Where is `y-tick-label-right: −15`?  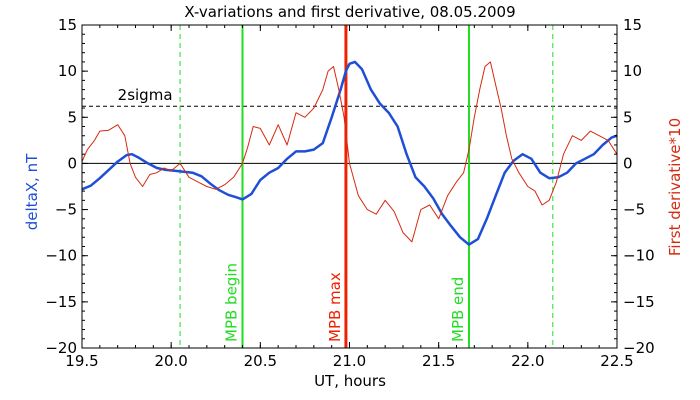 y-tick-label-right: −15 is located at coordinates (639, 302).